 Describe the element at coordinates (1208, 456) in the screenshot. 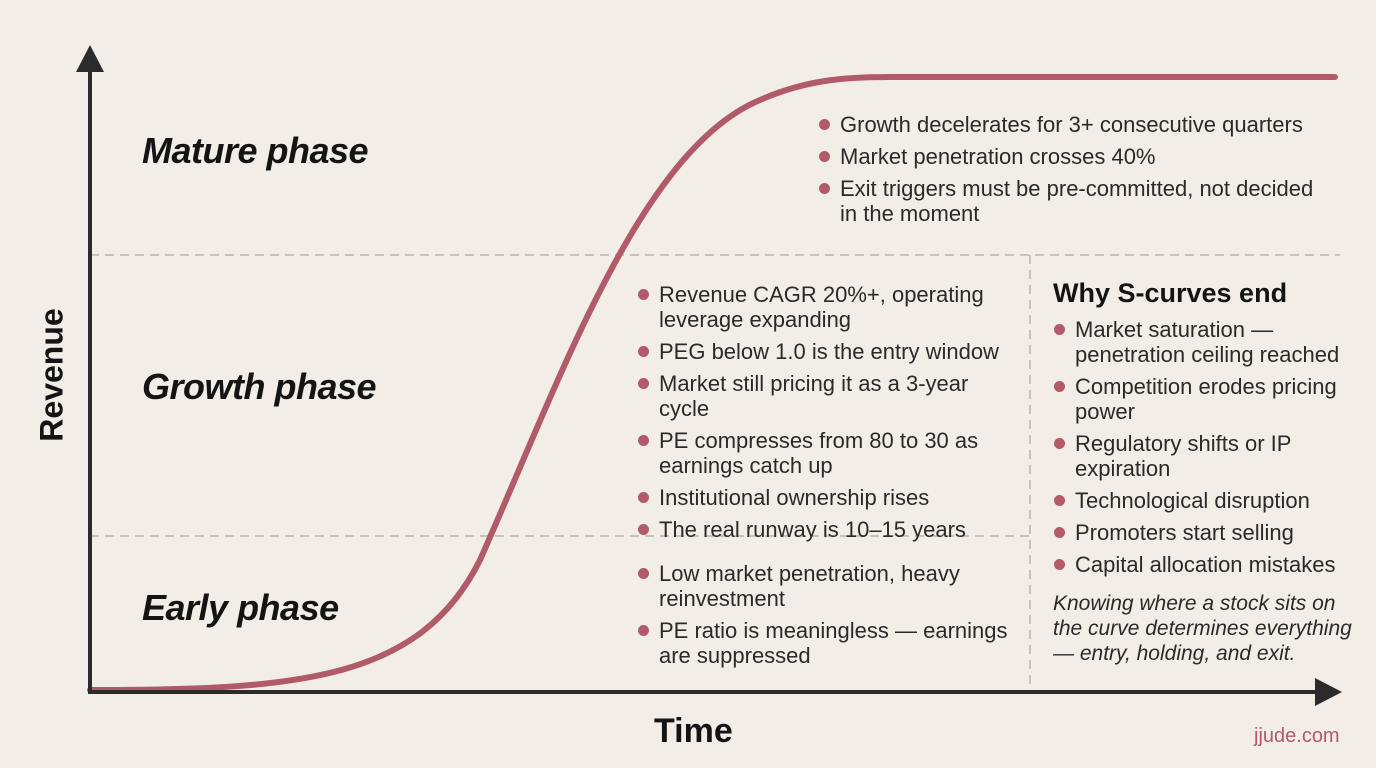

I see `list-item: Regulatory shifts or IP expiration` at that location.